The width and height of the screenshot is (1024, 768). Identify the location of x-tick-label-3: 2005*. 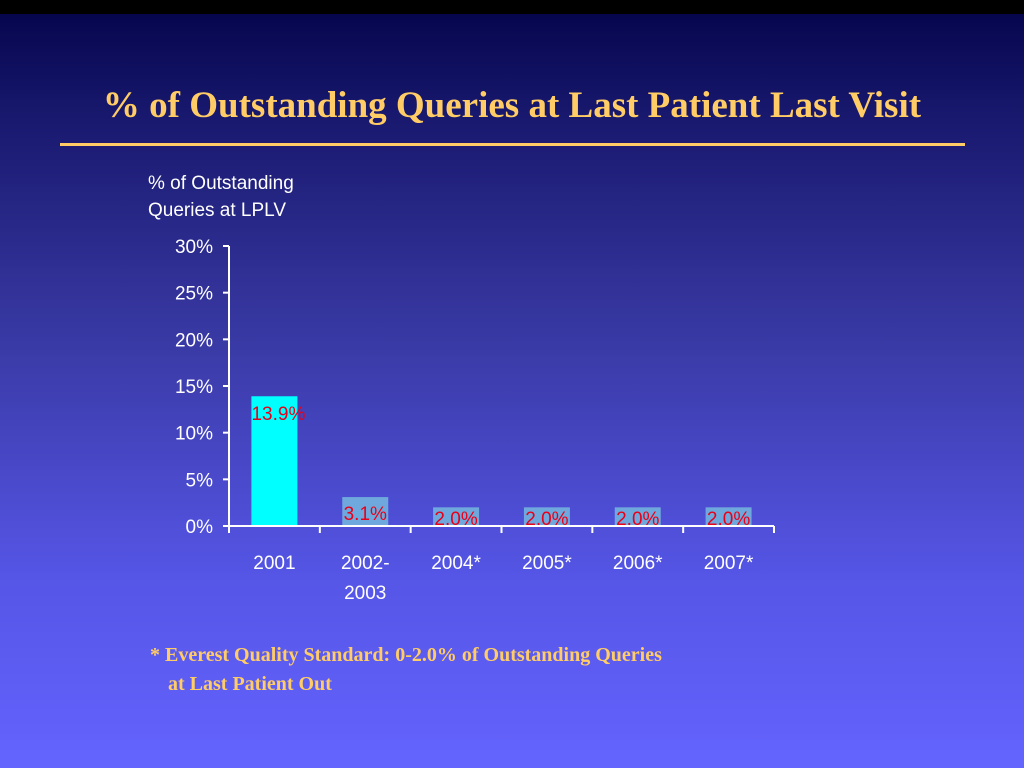
(547, 563).